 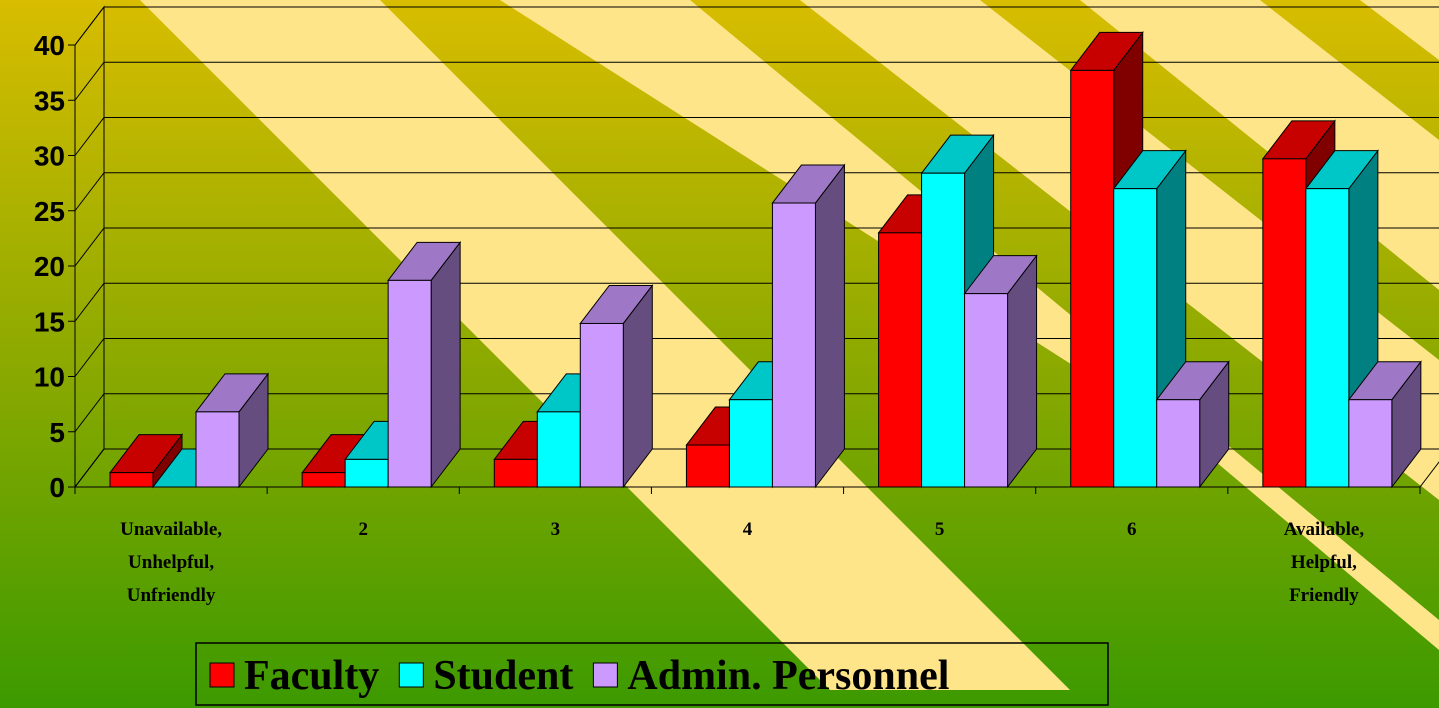 I want to click on y-tick-label: 20, so click(x=49, y=266).